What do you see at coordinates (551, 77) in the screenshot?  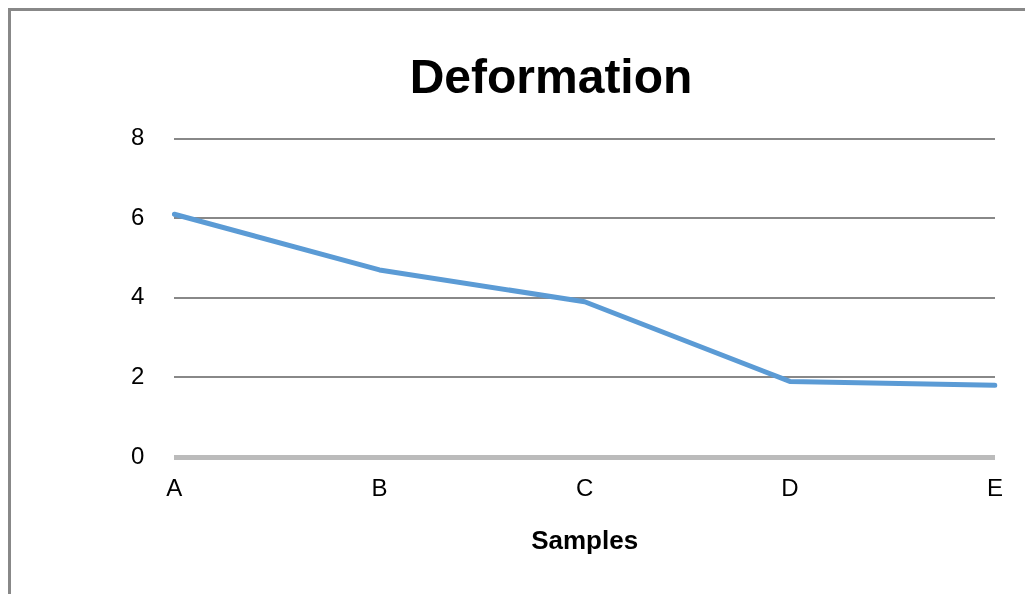 I see `chart-title: Deformation` at bounding box center [551, 77].